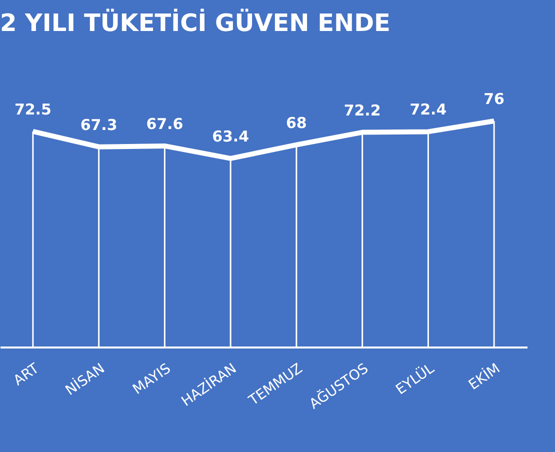 The height and width of the screenshot is (452, 555). Describe the element at coordinates (165, 123) in the screenshot. I see `data-label: 67.6` at that location.